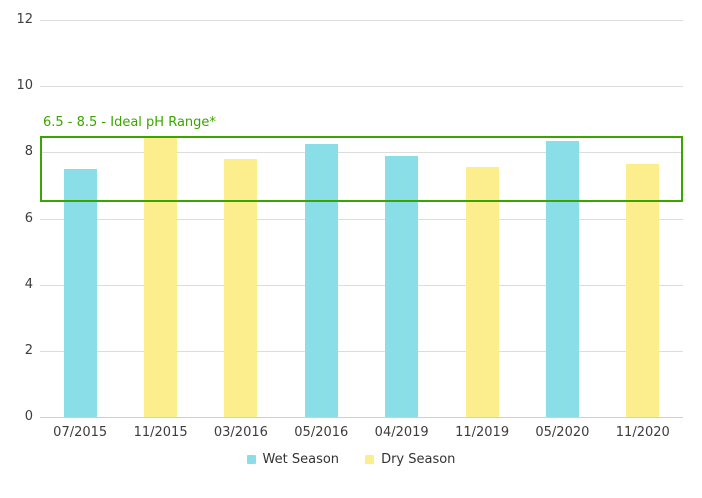 The height and width of the screenshot is (498, 702). What do you see at coordinates (418, 459) in the screenshot?
I see `legend-label-dry-season: Dry Season` at bounding box center [418, 459].